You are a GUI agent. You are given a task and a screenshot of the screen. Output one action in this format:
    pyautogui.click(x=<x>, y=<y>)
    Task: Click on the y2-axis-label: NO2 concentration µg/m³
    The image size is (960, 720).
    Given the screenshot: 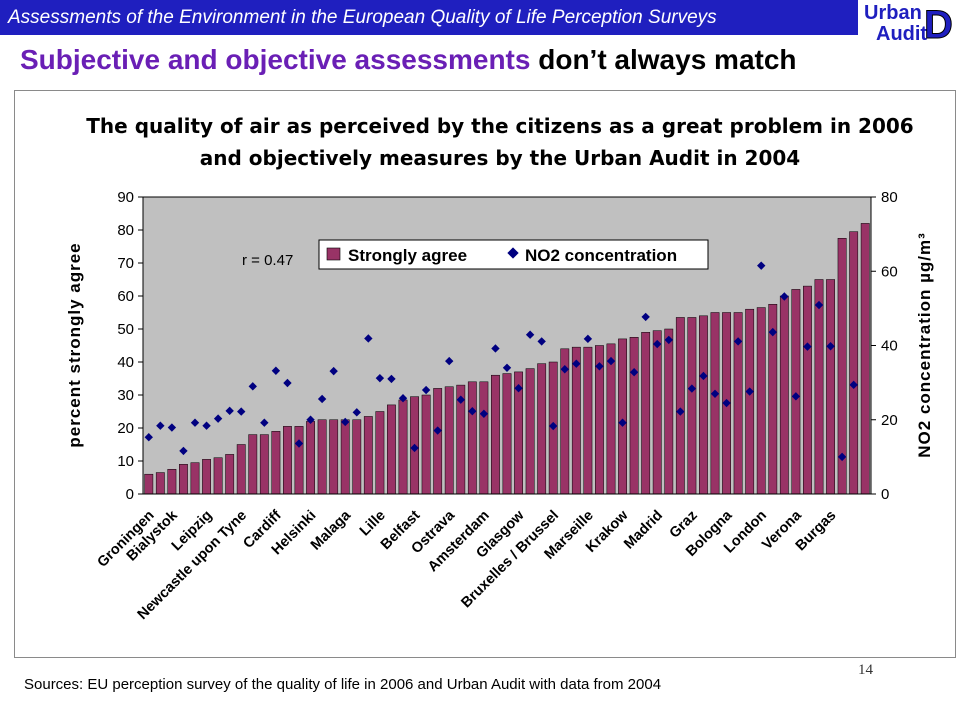 What is the action you would take?
    pyautogui.click(x=924, y=344)
    